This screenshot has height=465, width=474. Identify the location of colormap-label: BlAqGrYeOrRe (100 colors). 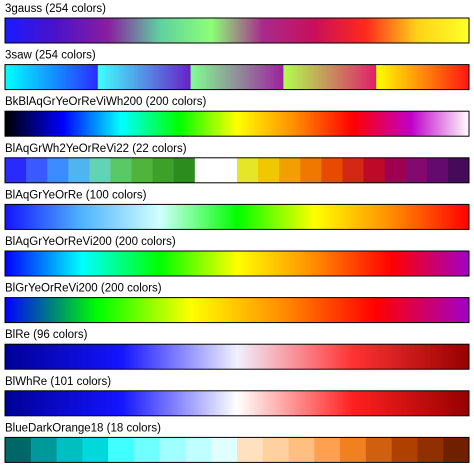
(76, 195).